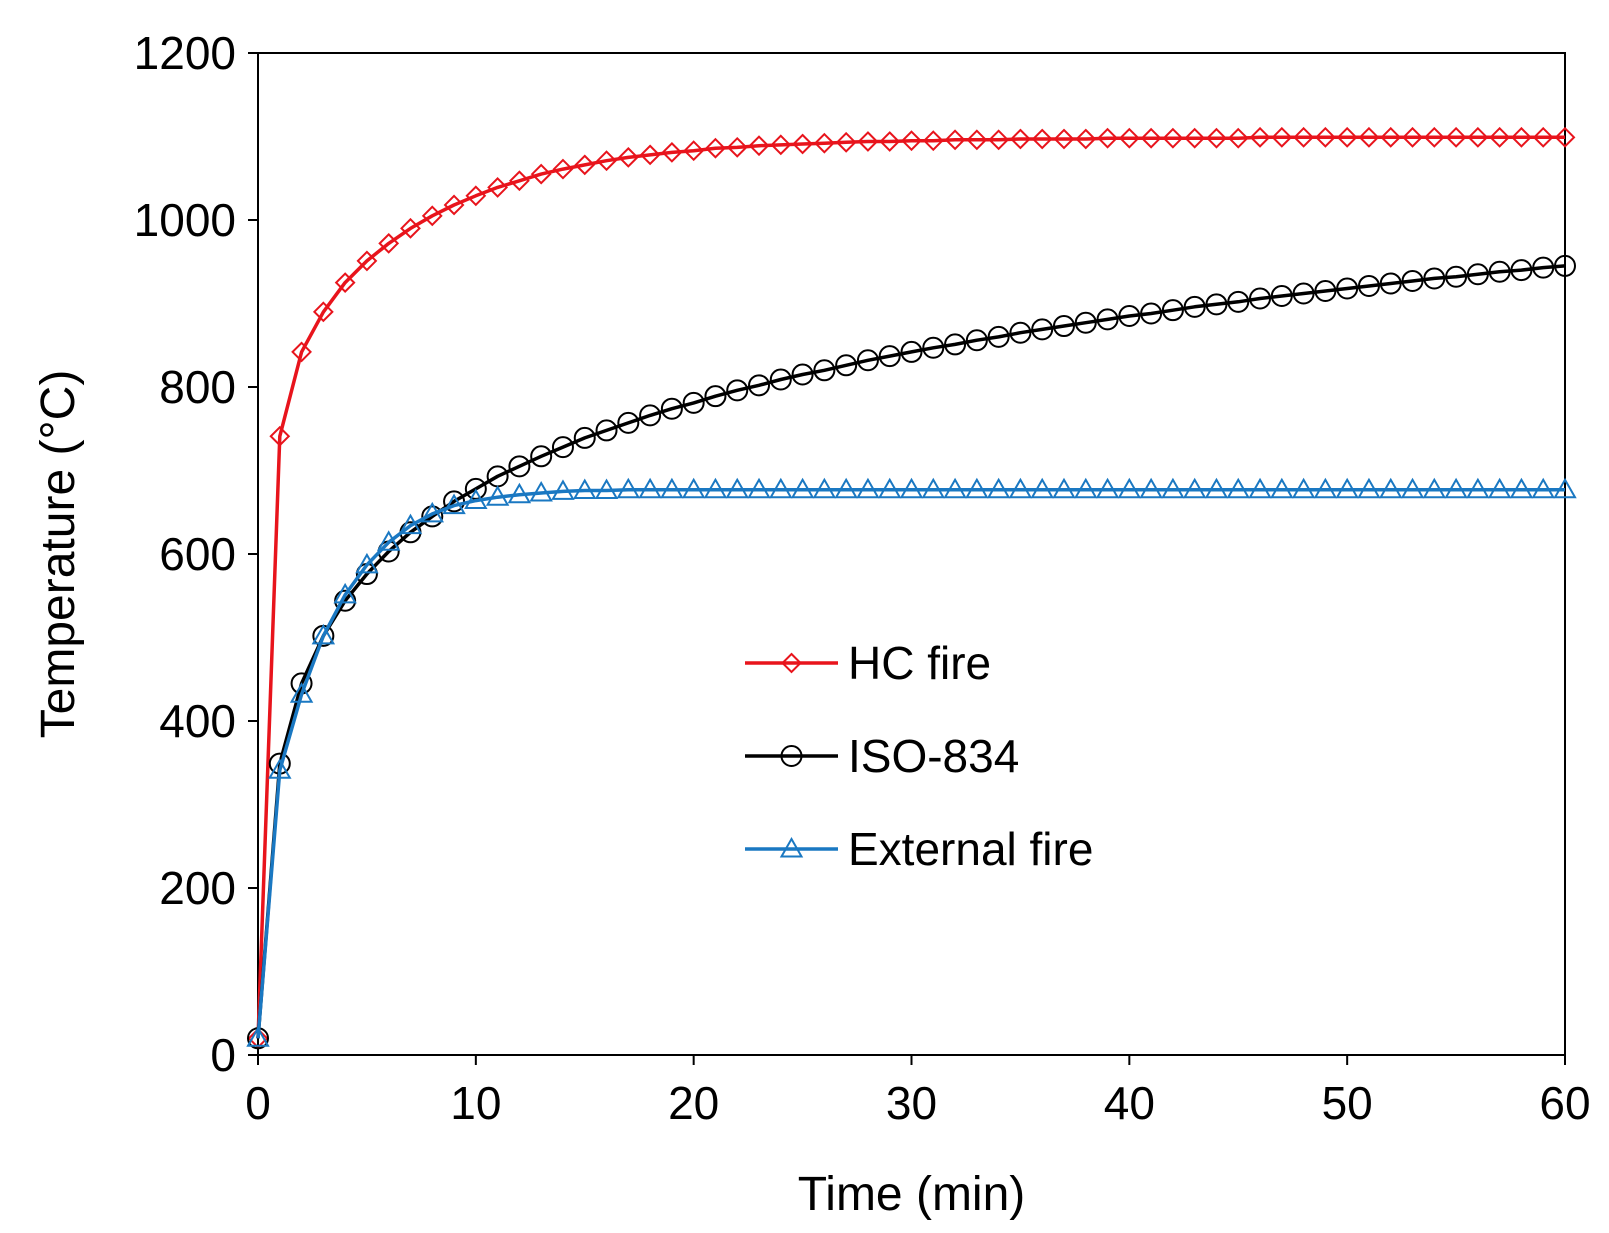 The image size is (1609, 1233). What do you see at coordinates (1347, 1103) in the screenshot?
I see `x-tick-label: 50` at bounding box center [1347, 1103].